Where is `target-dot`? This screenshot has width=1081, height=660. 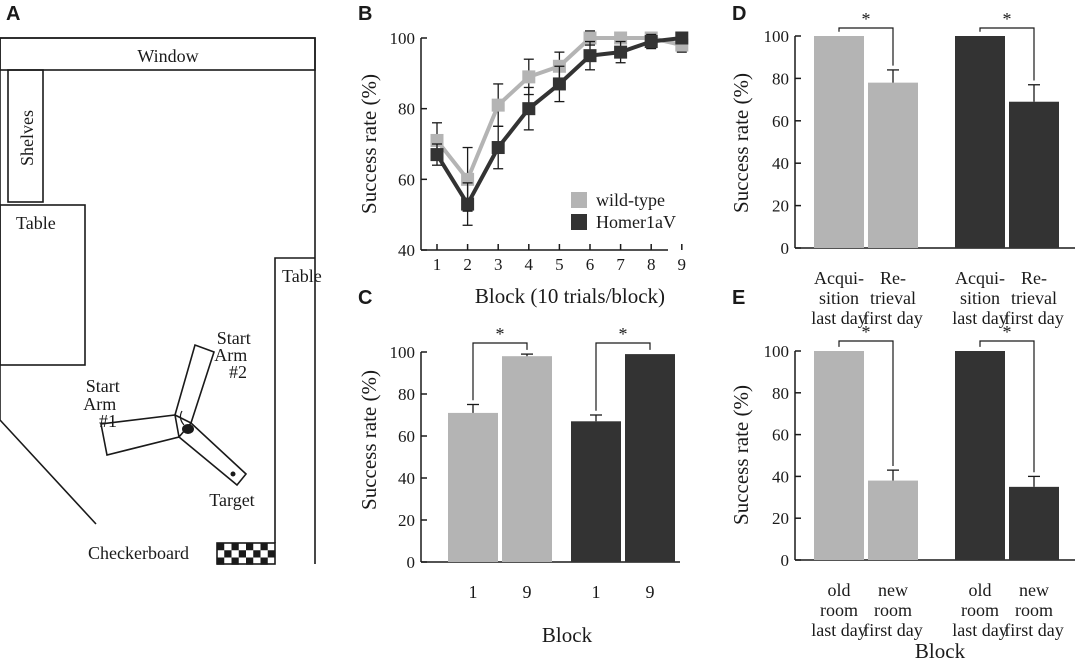 target-dot is located at coordinates (233, 474).